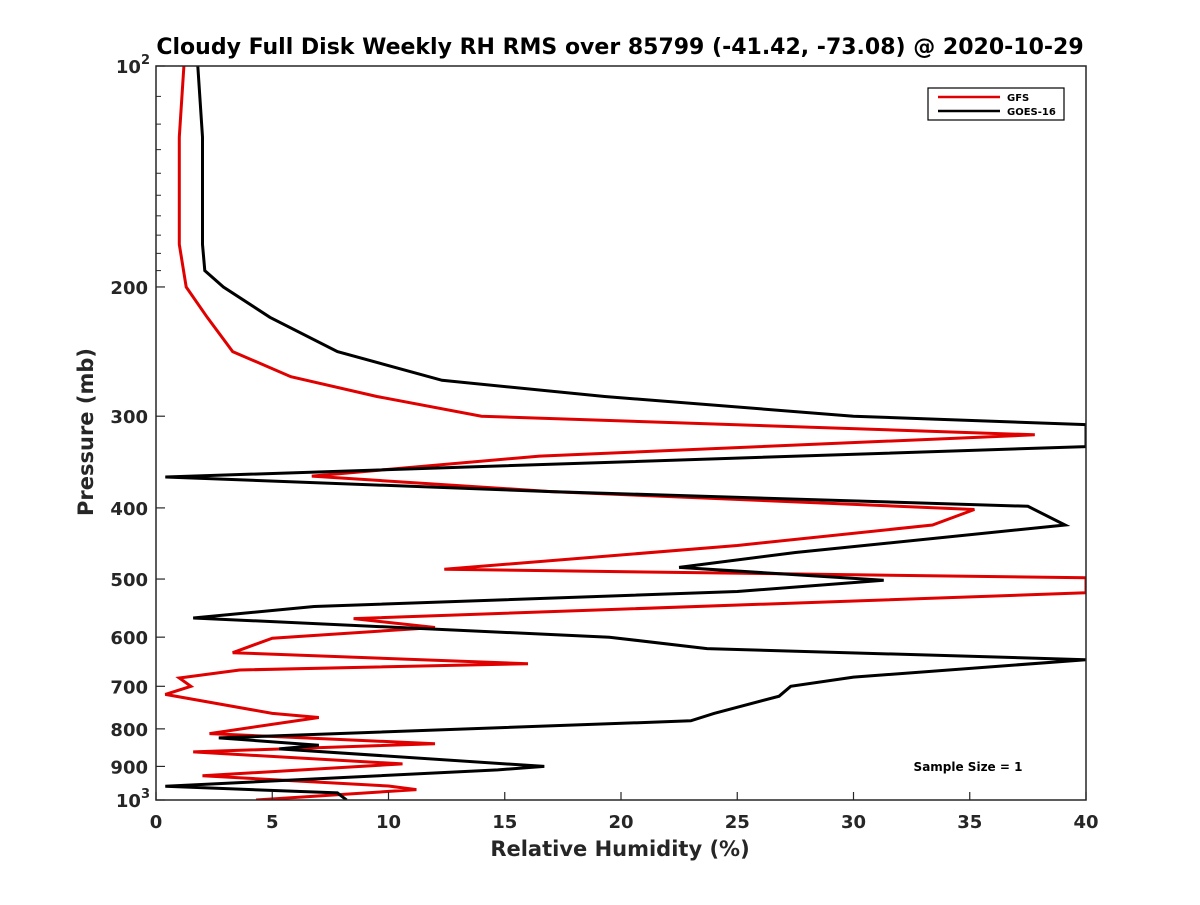  Describe the element at coordinates (129, 580) in the screenshot. I see `y-tick-label: 500` at that location.